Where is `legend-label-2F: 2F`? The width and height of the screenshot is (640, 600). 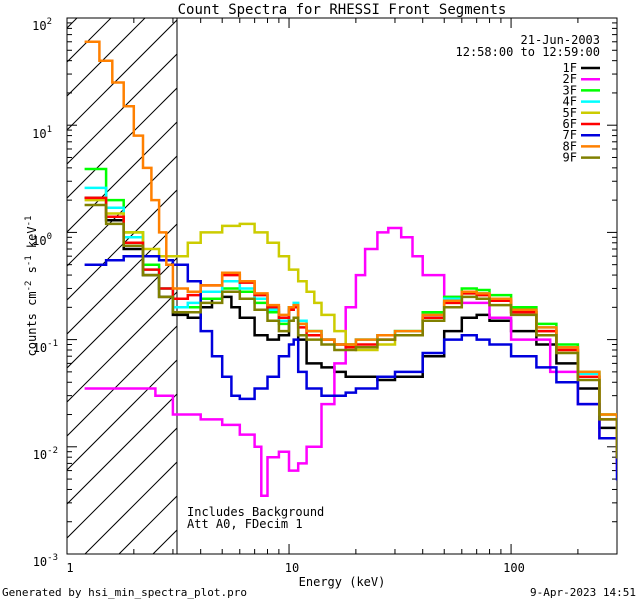 legend-label-2F: 2F is located at coordinates (570, 79).